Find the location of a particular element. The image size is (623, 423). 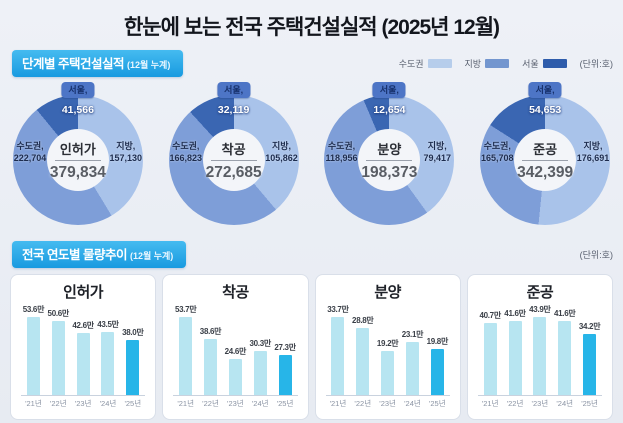

bar-slot: 23.1만 is located at coordinates (412, 348).